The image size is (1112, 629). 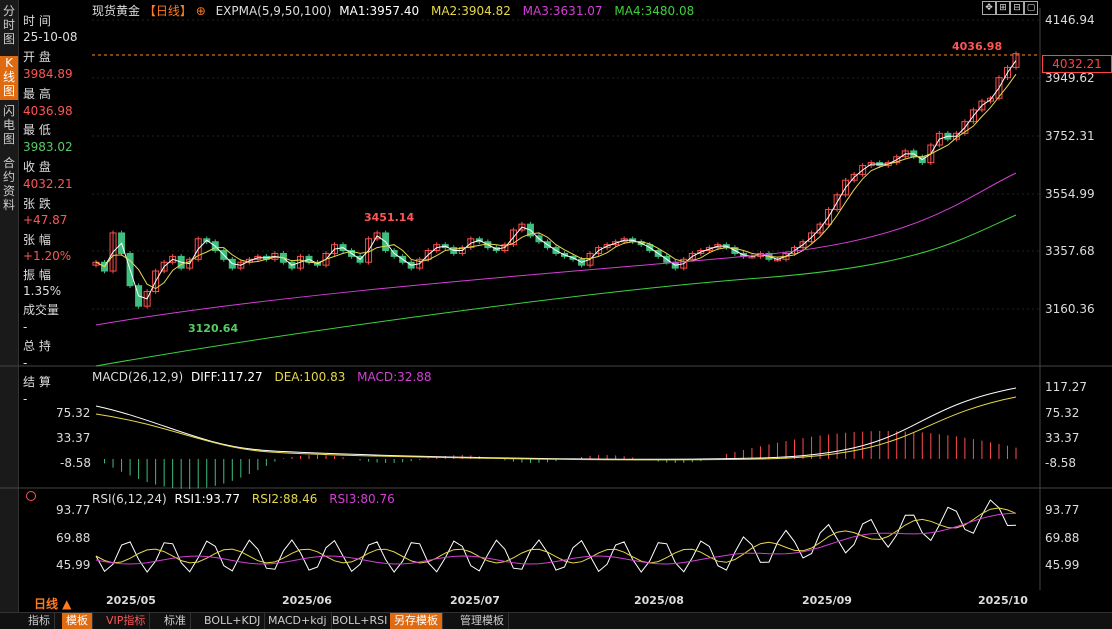 I want to click on zoom-out-icon: ⊟, so click(x=1017, y=8).